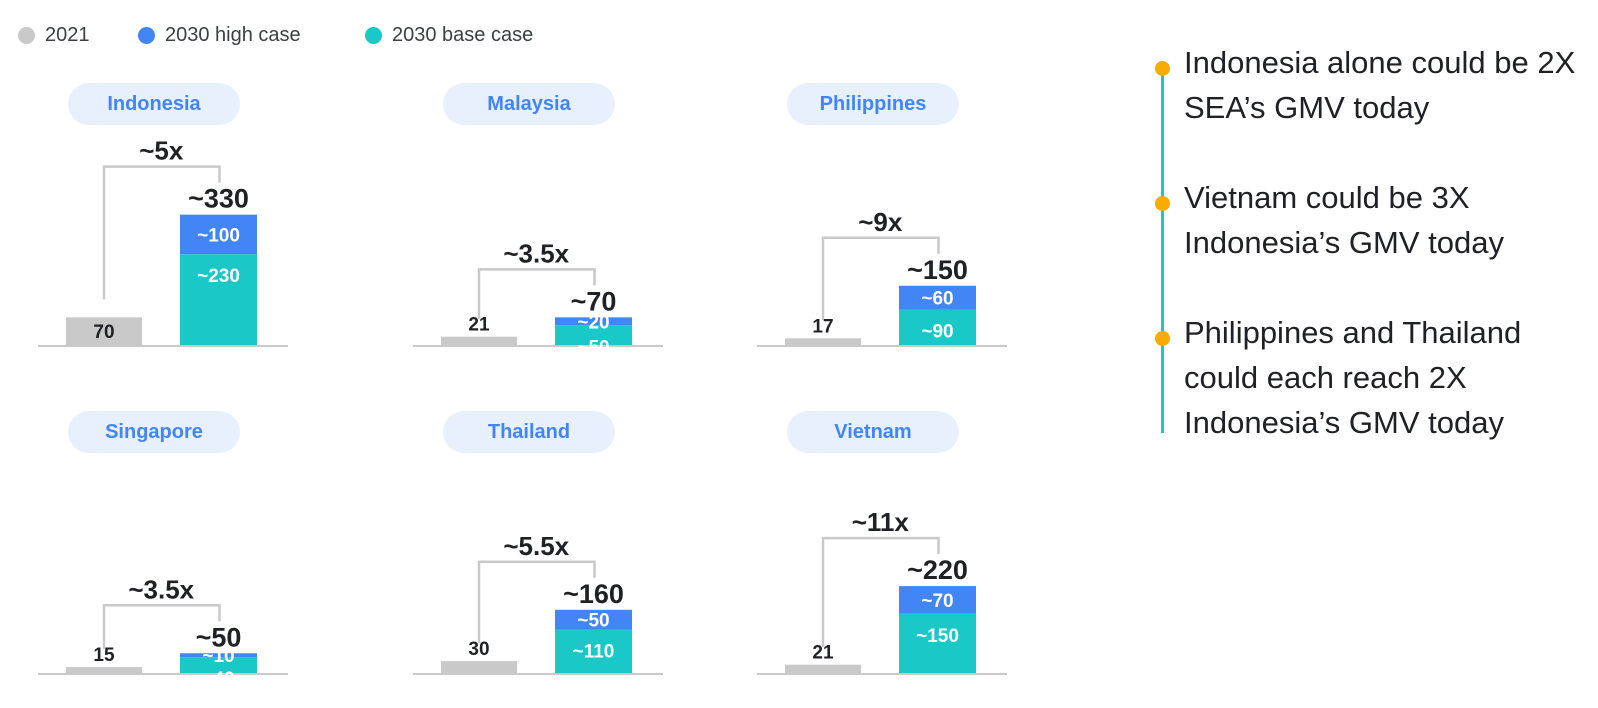 The height and width of the screenshot is (708, 1598). I want to click on legend-label-2030-high: 2030 high case, so click(233, 35).